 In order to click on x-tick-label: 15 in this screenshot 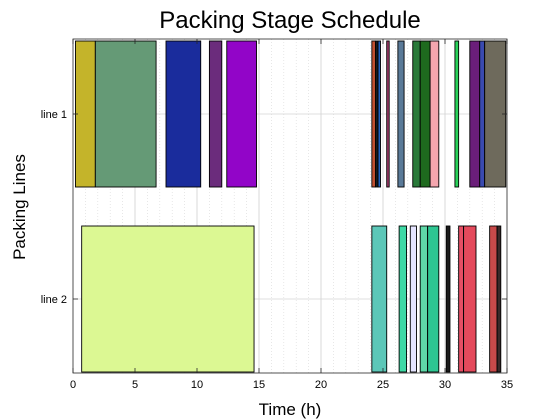, I will do `click(259, 385)`.